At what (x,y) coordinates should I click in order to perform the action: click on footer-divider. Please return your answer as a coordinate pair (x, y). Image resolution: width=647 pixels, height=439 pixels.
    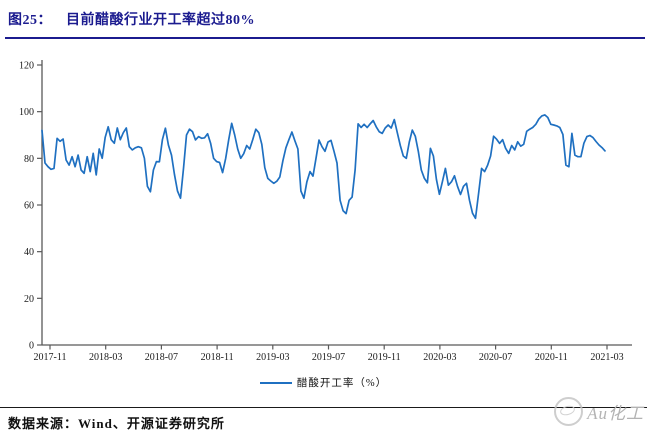
    Looking at the image, I should click on (323, 407).